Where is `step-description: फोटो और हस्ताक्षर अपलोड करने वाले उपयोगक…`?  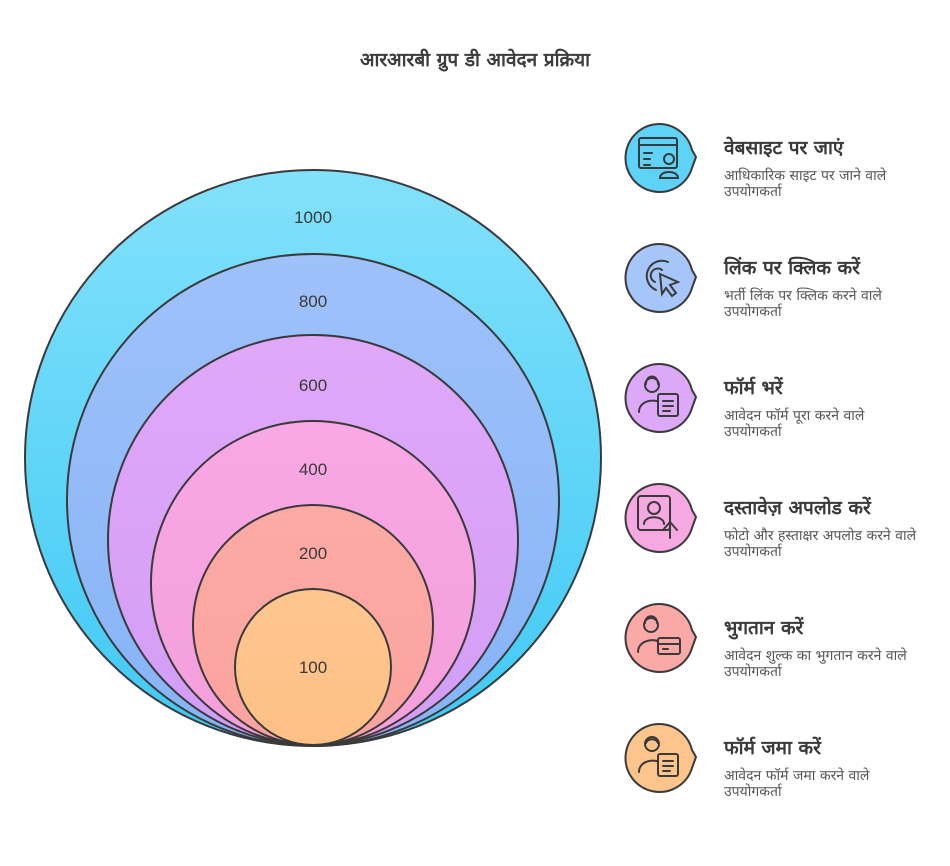
step-description: फोटो और हस्ताक्षर अपलोड करने वाले उपयोगक… is located at coordinates (820, 544).